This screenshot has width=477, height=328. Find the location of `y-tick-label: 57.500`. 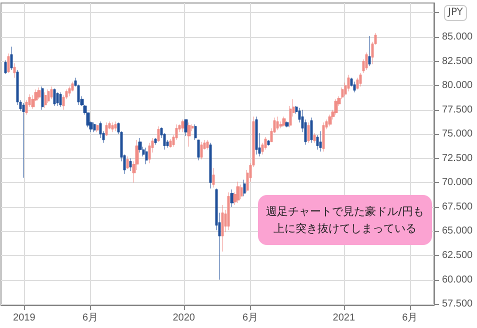

y-tick-label: 57.500 is located at coordinates (458, 304).